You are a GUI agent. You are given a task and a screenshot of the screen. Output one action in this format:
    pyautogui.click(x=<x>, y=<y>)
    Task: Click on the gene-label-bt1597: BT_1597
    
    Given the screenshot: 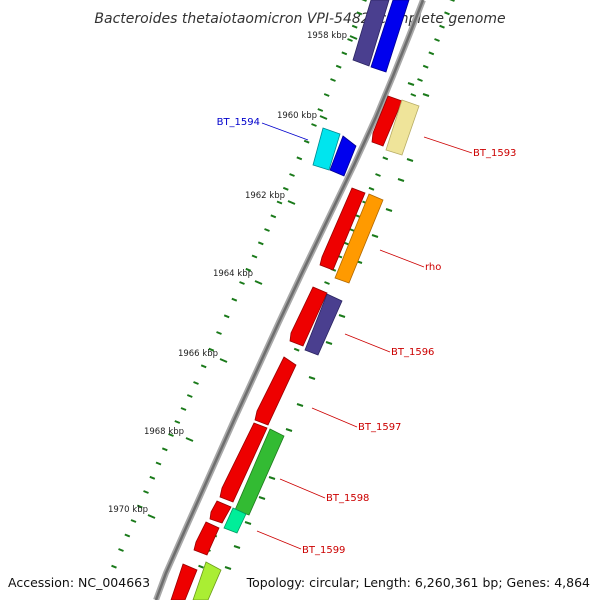 What is the action you would take?
    pyautogui.click(x=379, y=427)
    